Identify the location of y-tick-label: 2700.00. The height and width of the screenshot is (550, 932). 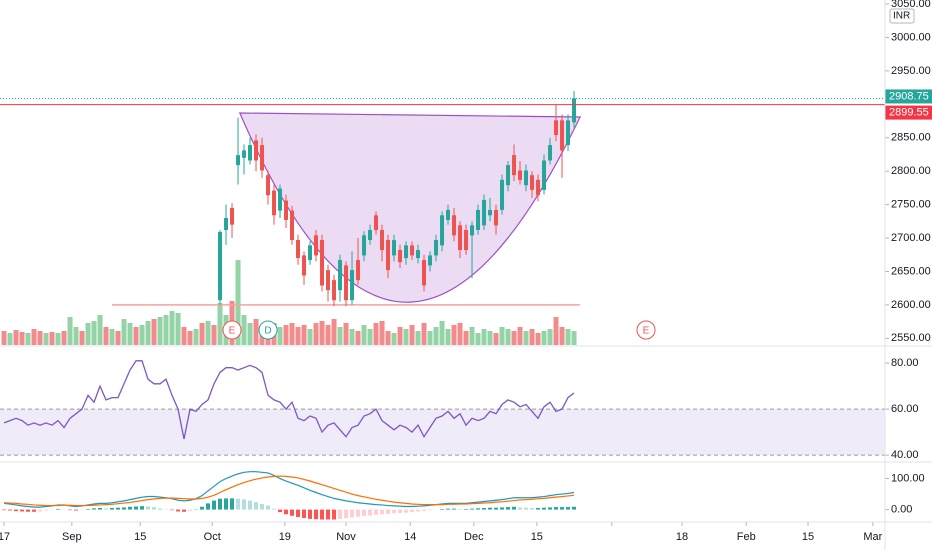
(911, 238).